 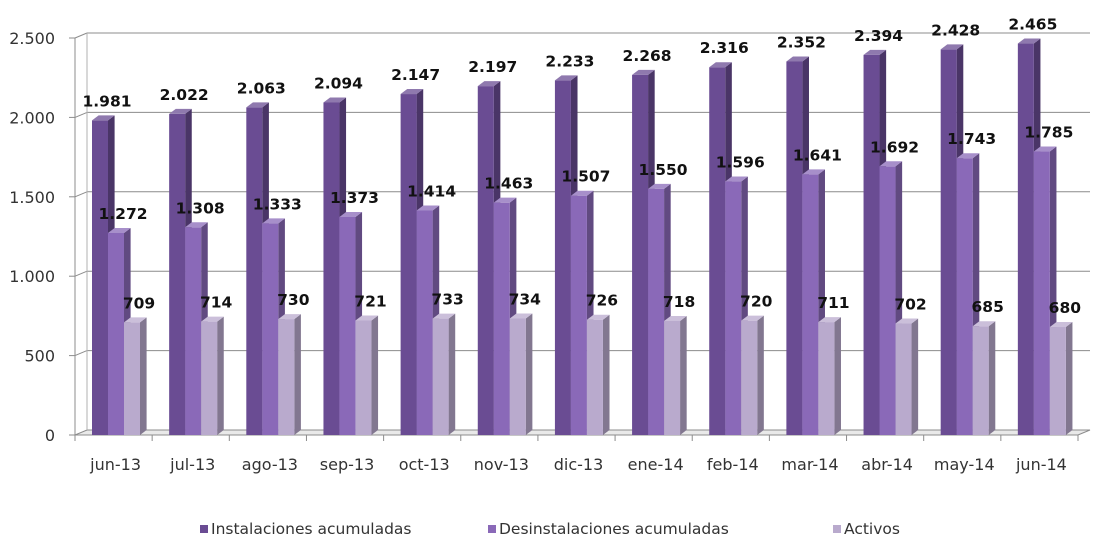 What do you see at coordinates (894, 147) in the screenshot?
I see `data-label: 1.692` at bounding box center [894, 147].